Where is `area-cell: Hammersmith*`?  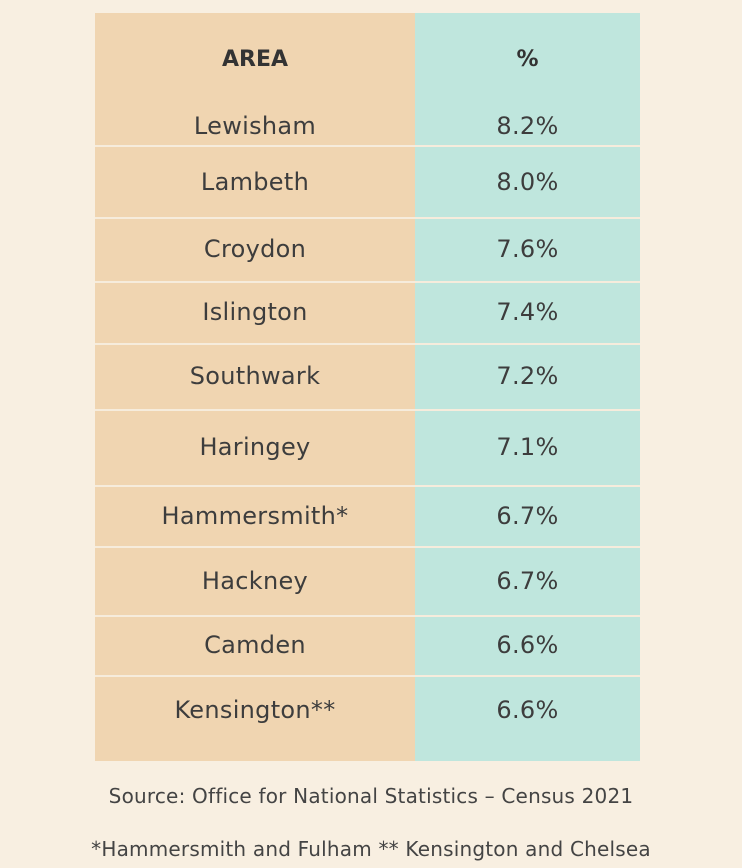
area-cell: Hammersmith* is located at coordinates (255, 515).